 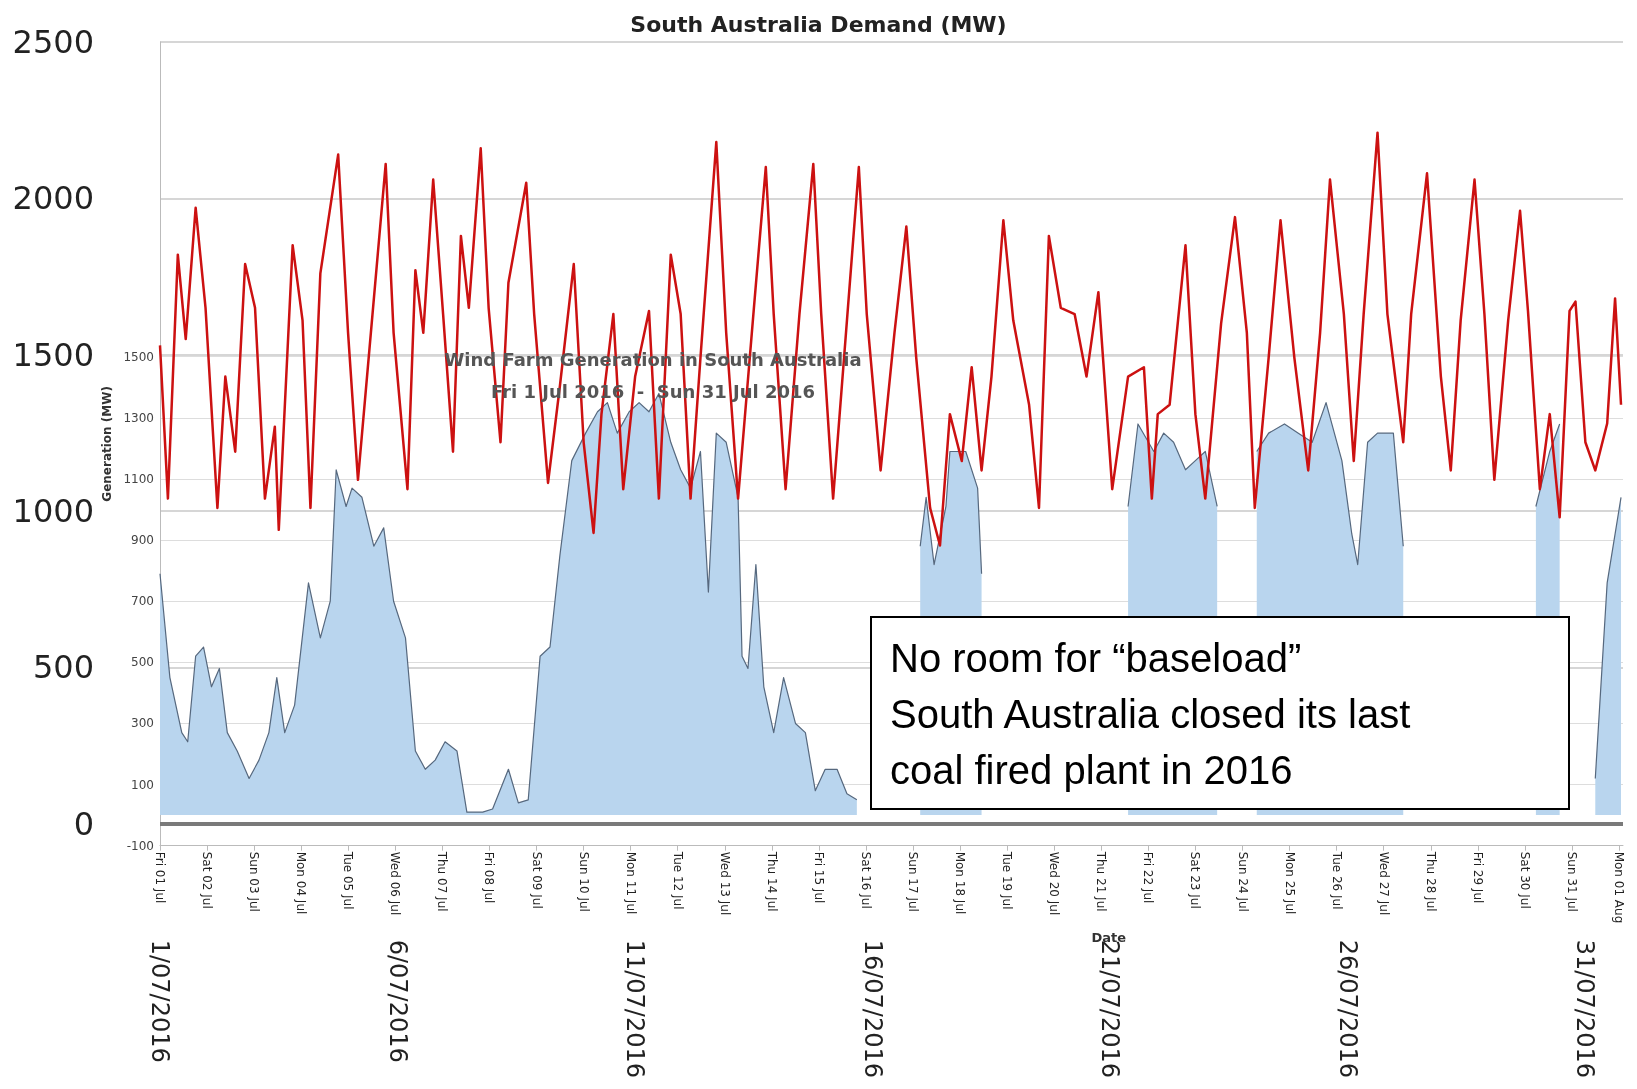 I want to click on y-tick-label: 500, so click(x=63, y=667).